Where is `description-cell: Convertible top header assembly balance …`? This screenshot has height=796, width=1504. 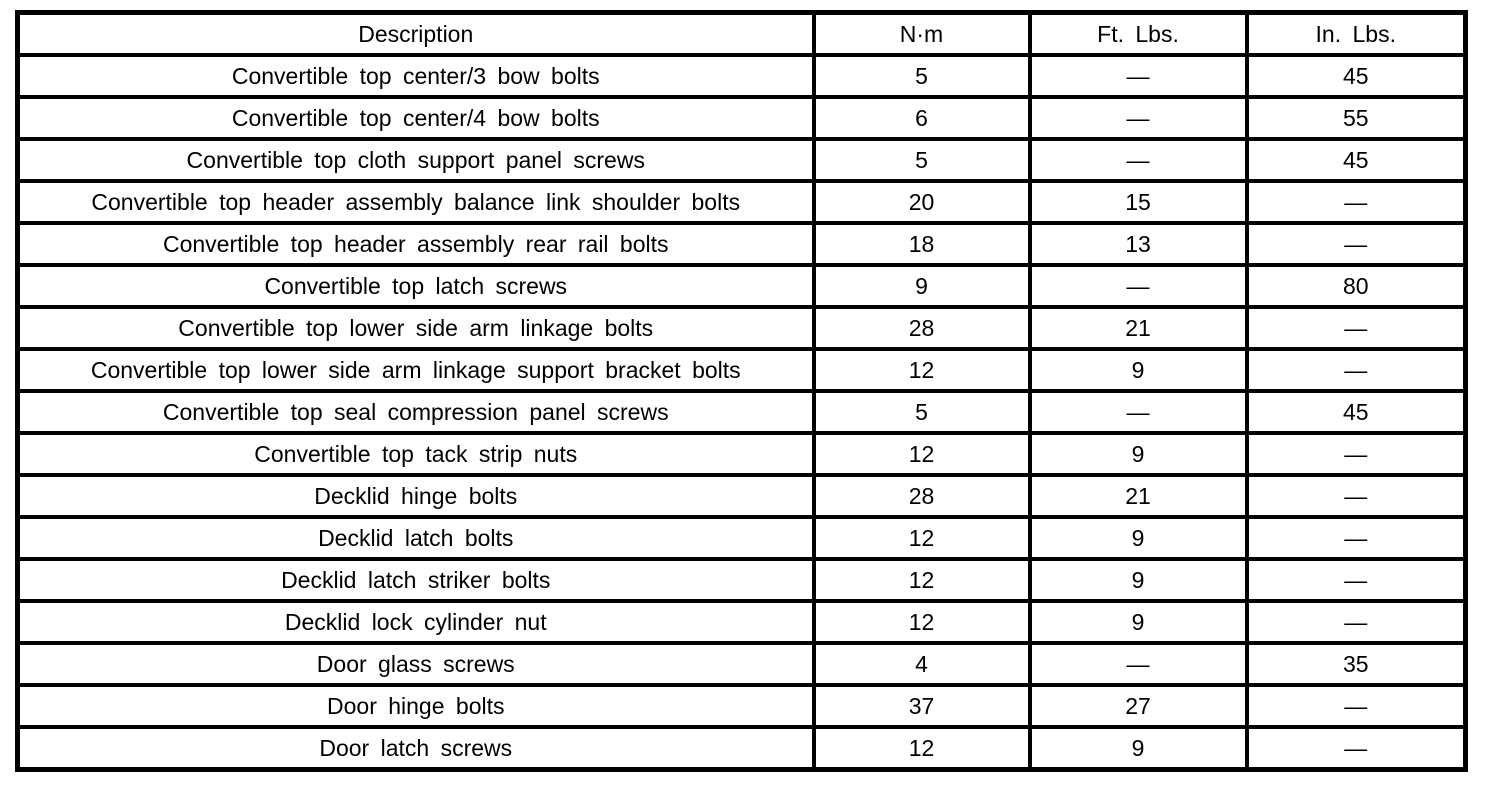
description-cell: Convertible top header assembly balance … is located at coordinates (415, 202).